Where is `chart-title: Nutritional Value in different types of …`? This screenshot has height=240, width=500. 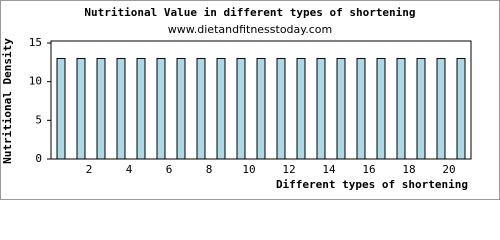 chart-title: Nutritional Value in different types of … is located at coordinates (249, 12).